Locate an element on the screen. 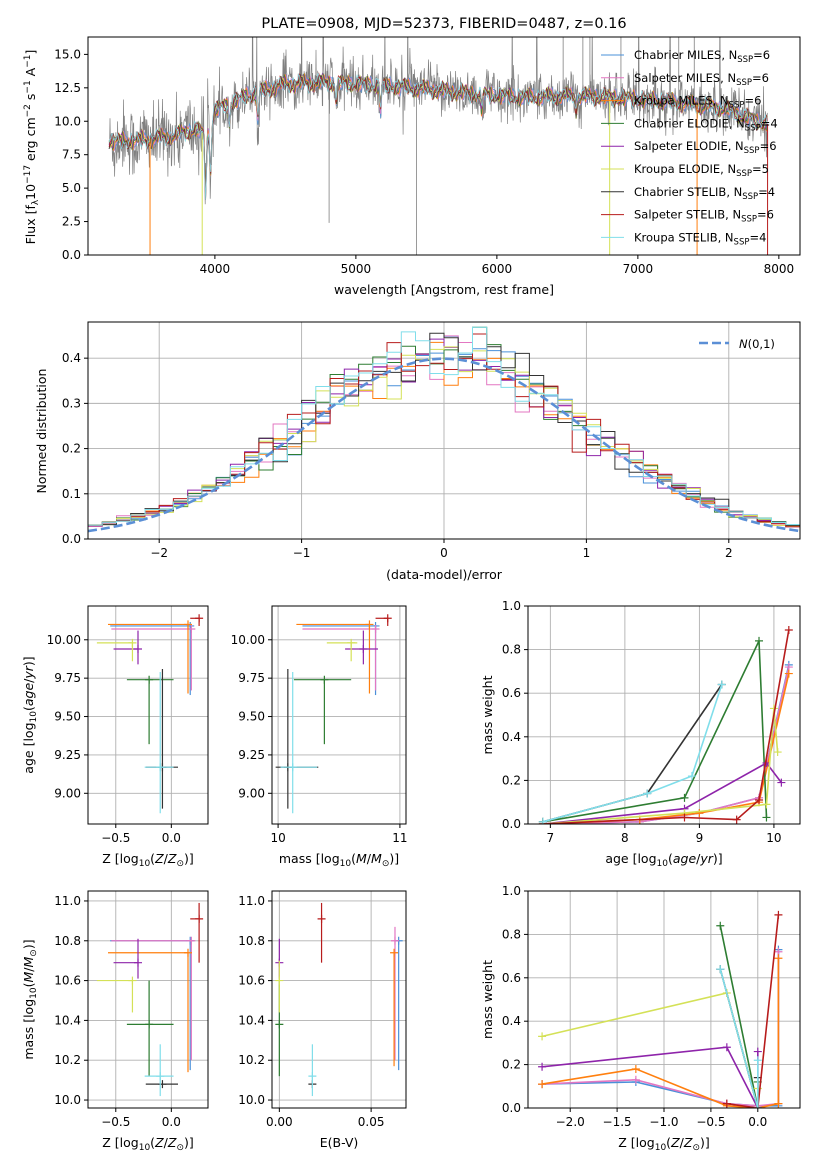  y-tick-label: 10.2 is located at coordinates (67, 1060).